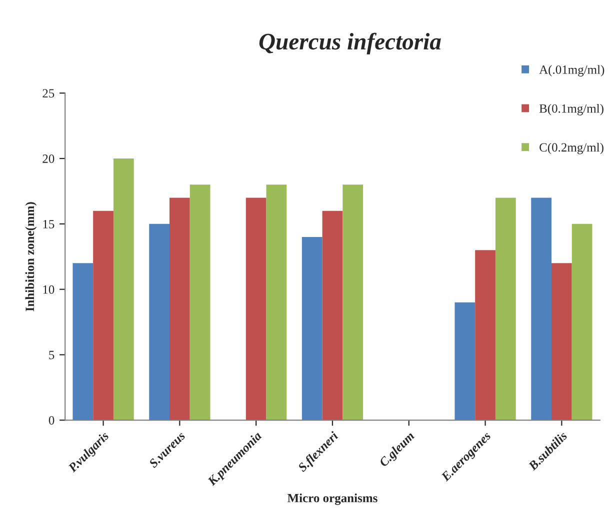 This screenshot has width=614, height=520. What do you see at coordinates (571, 110) in the screenshot?
I see `legend-label: B(0.1mg/ml)` at bounding box center [571, 110].